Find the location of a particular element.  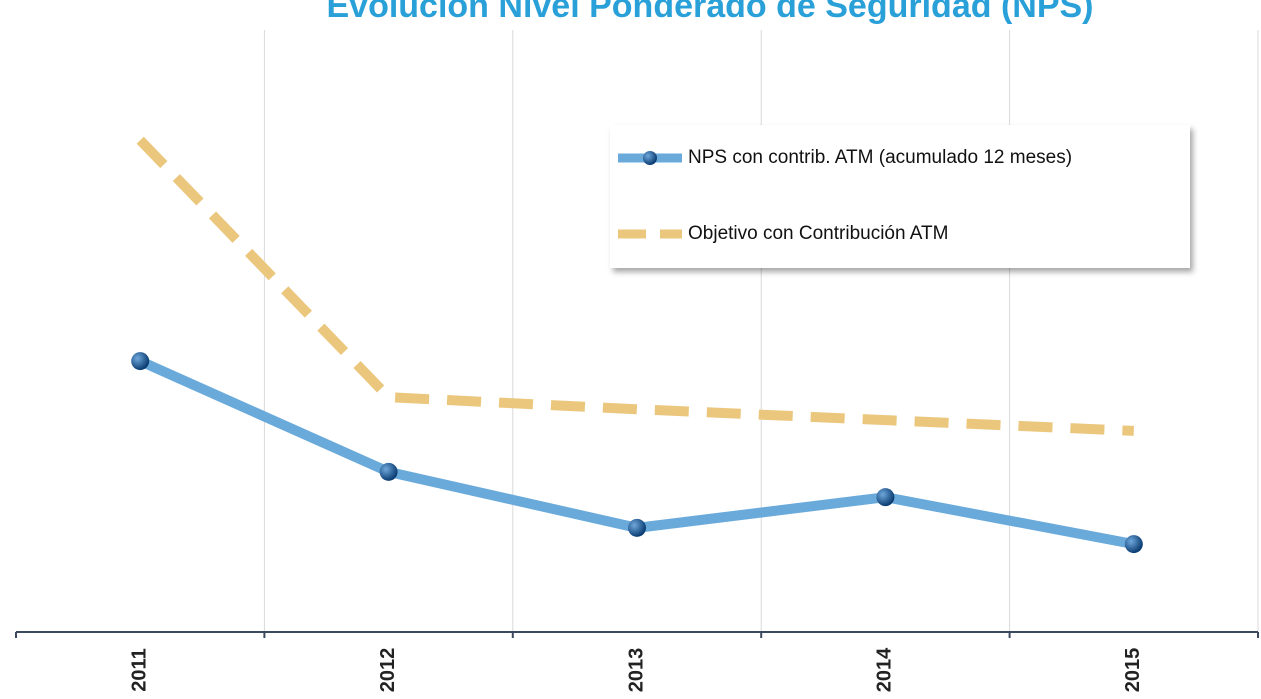

x-tick-label: 2015 is located at coordinates (1133, 670).